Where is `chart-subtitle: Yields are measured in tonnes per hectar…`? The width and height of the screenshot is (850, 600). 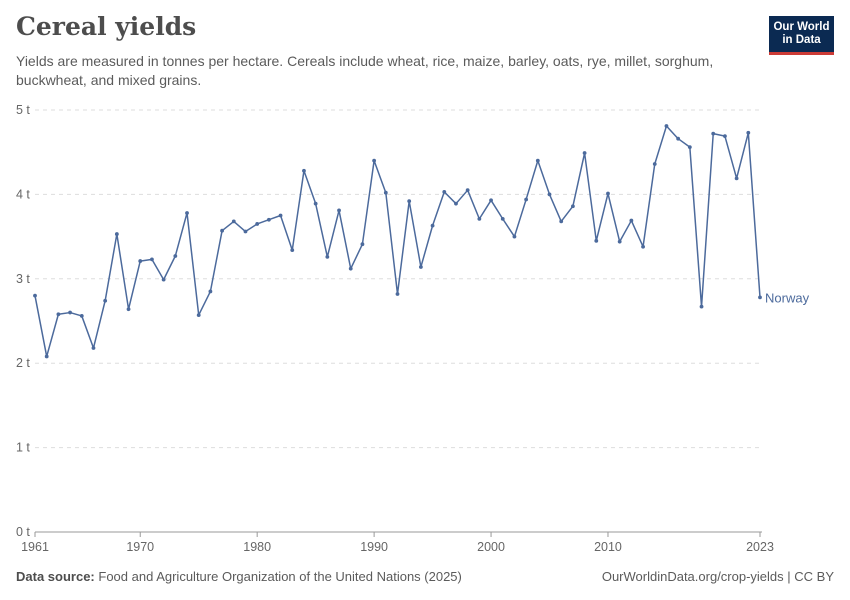 chart-subtitle: Yields are measured in tonnes per hectar… is located at coordinates (365, 70).